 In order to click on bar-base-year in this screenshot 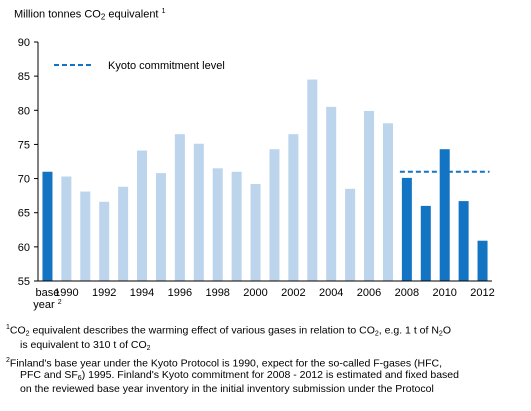, I will do `click(47, 226)`.